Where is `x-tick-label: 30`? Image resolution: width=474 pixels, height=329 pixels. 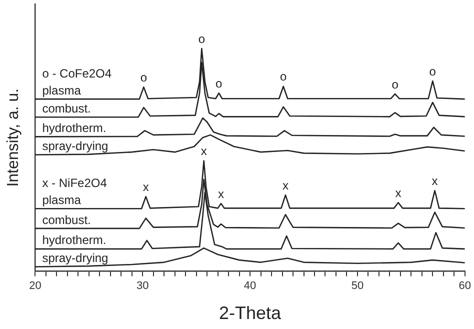 x-tick-label: 30 is located at coordinates (142, 286).